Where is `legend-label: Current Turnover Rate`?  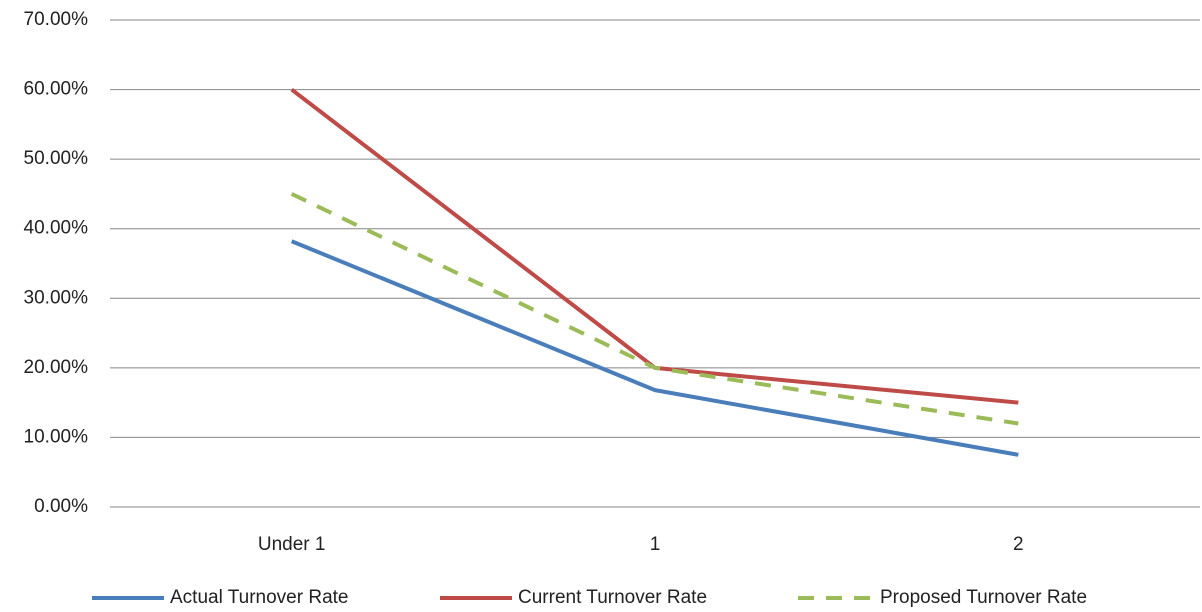
legend-label: Current Turnover Rate is located at coordinates (612, 597).